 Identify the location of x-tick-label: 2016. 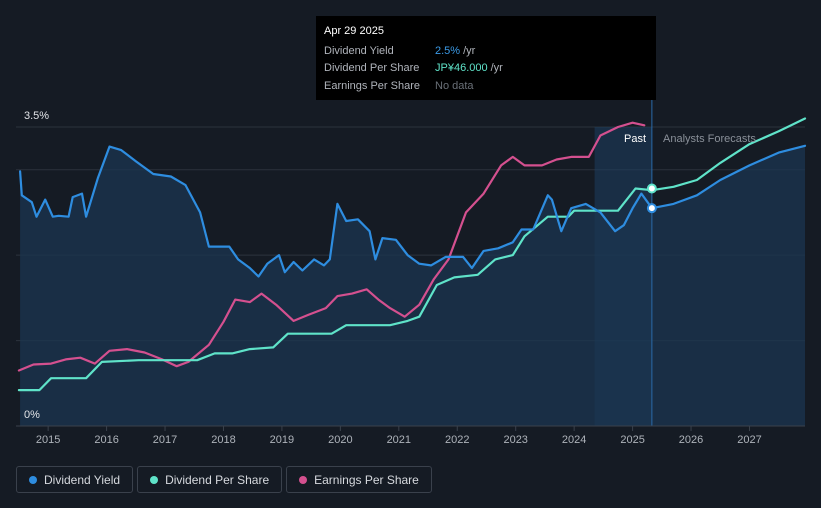
(106, 440).